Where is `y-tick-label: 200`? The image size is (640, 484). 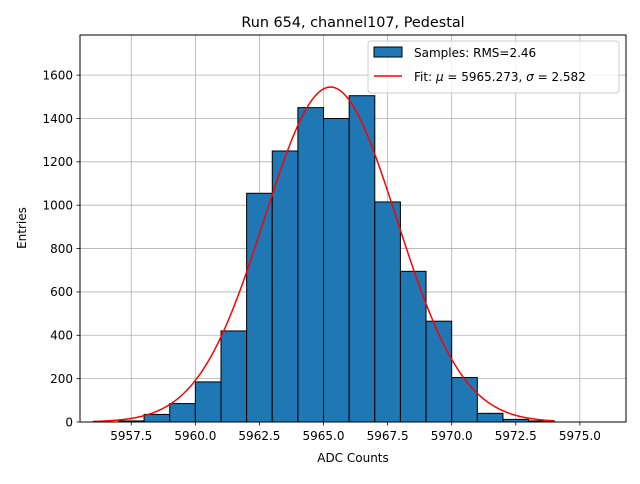
y-tick-label: 200 is located at coordinates (61, 379).